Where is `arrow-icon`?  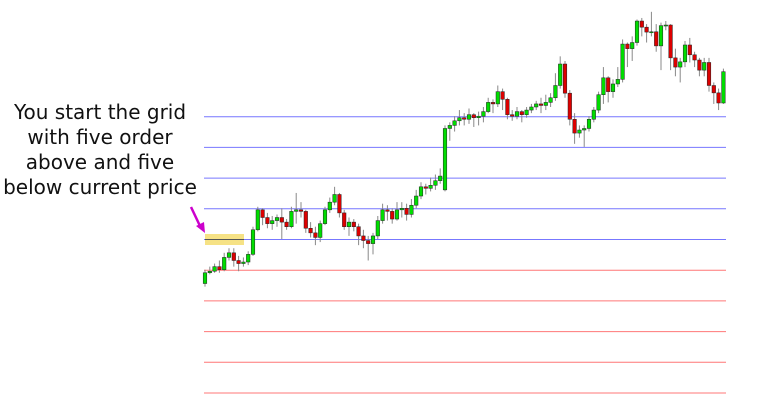
arrow-icon is located at coordinates (195, 216).